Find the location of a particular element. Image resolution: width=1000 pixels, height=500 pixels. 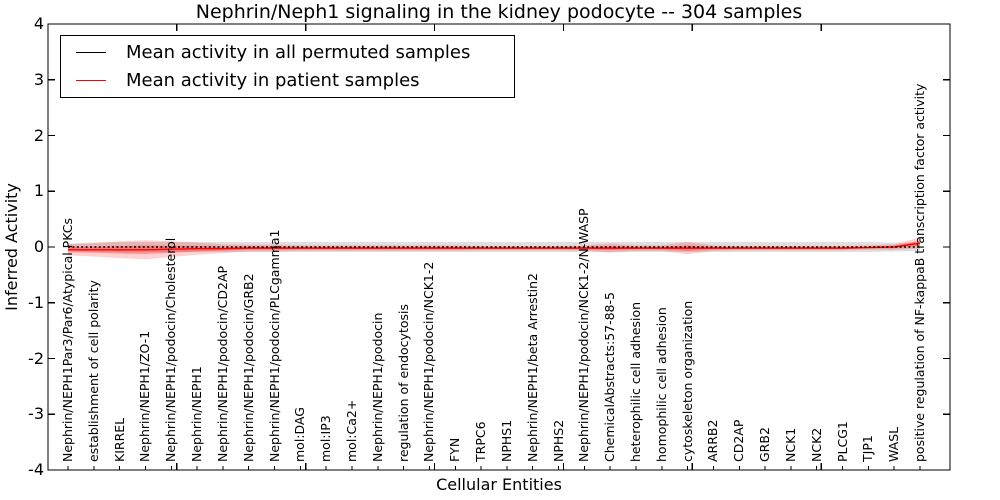

x-tick-label: Nephrin/NEPH1/podocin is located at coordinates (377, 387).